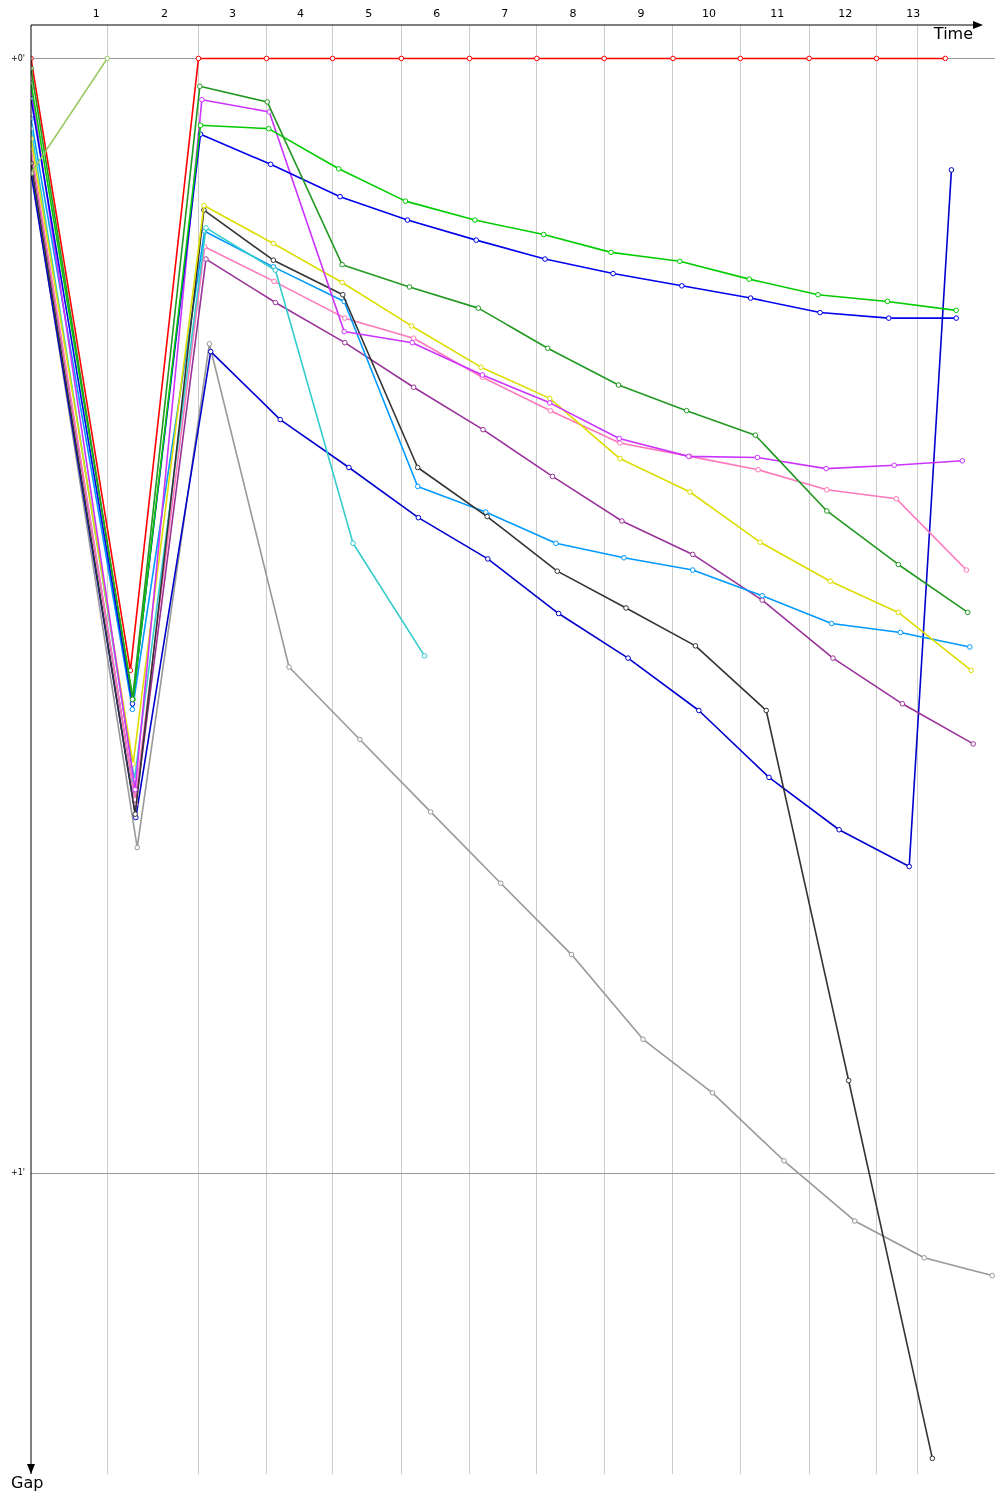 Image resolution: width=1000 pixels, height=1500 pixels. What do you see at coordinates (777, 14) in the screenshot?
I see `x-tick-label: 11` at bounding box center [777, 14].